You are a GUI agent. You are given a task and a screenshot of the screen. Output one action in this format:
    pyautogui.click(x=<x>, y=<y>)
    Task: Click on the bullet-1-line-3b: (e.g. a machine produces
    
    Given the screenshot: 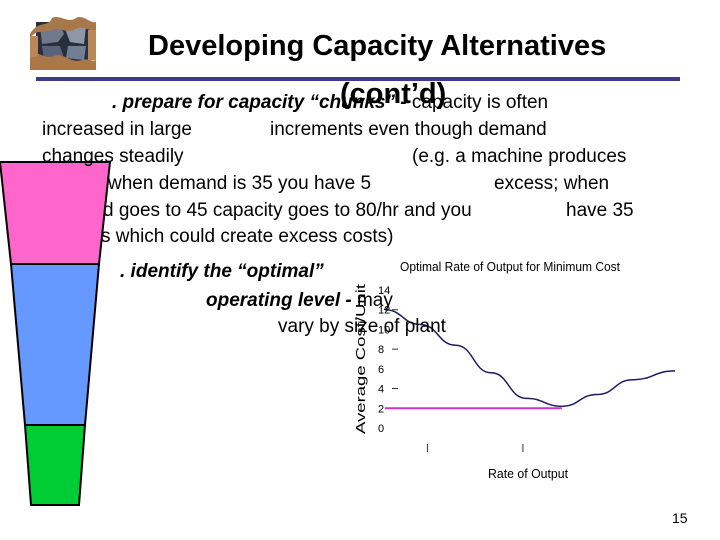 What is the action you would take?
    pyautogui.click(x=519, y=156)
    